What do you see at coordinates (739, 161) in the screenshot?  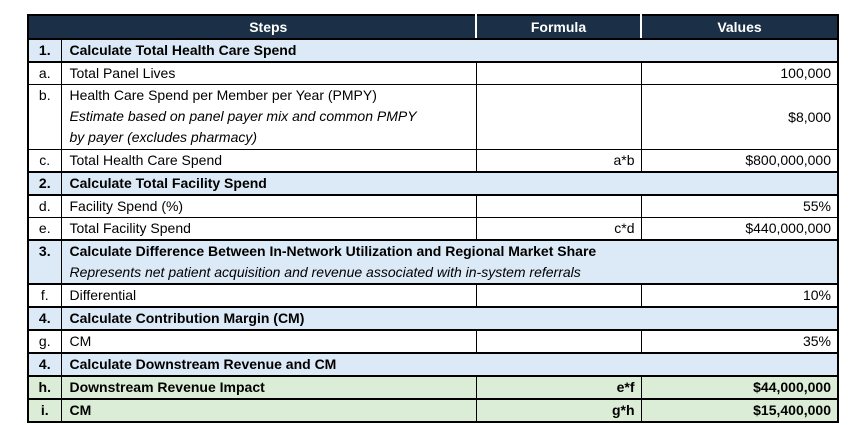 I see `value-cell: $800,000,000` at bounding box center [739, 161].